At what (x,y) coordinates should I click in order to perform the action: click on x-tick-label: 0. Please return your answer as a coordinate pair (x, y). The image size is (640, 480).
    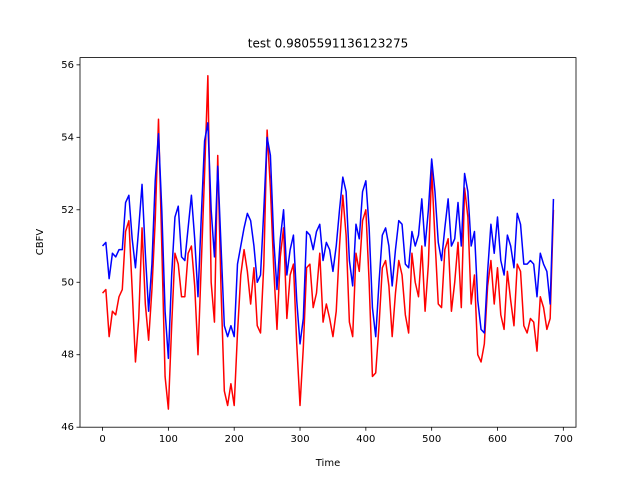
    Looking at the image, I should click on (102, 439).